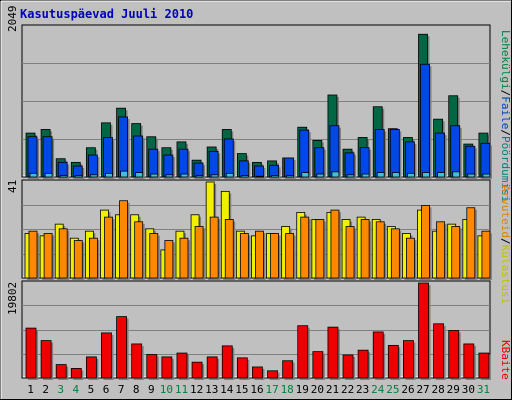 This screenshot has height=404, width=512. What do you see at coordinates (91, 389) in the screenshot?
I see `x-tick-label-5: 5` at bounding box center [91, 389].